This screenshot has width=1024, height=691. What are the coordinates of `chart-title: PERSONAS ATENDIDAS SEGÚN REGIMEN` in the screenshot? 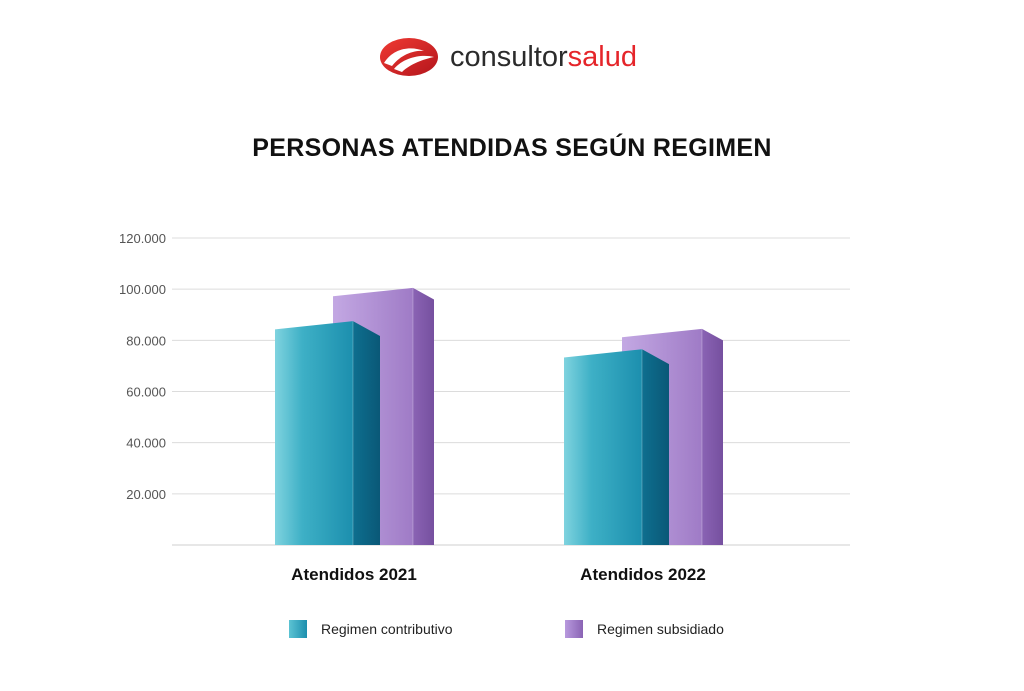 It's located at (512, 148).